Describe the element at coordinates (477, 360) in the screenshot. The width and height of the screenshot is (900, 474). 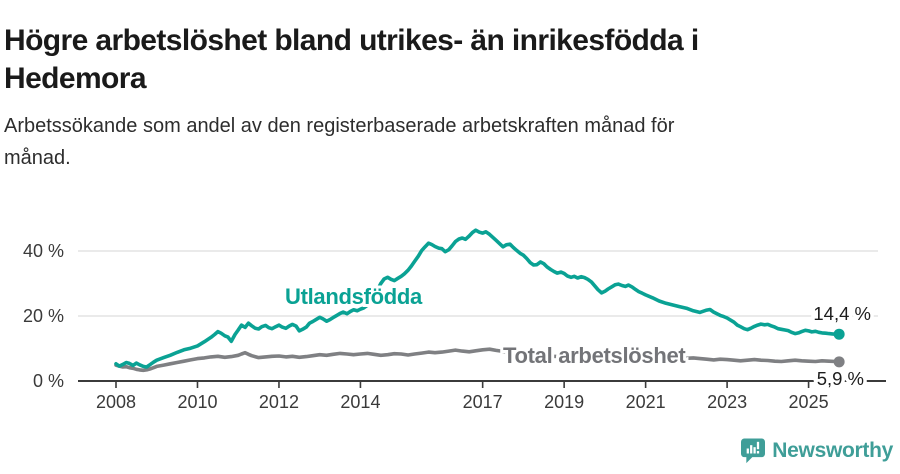
I see `series-line-total` at that location.